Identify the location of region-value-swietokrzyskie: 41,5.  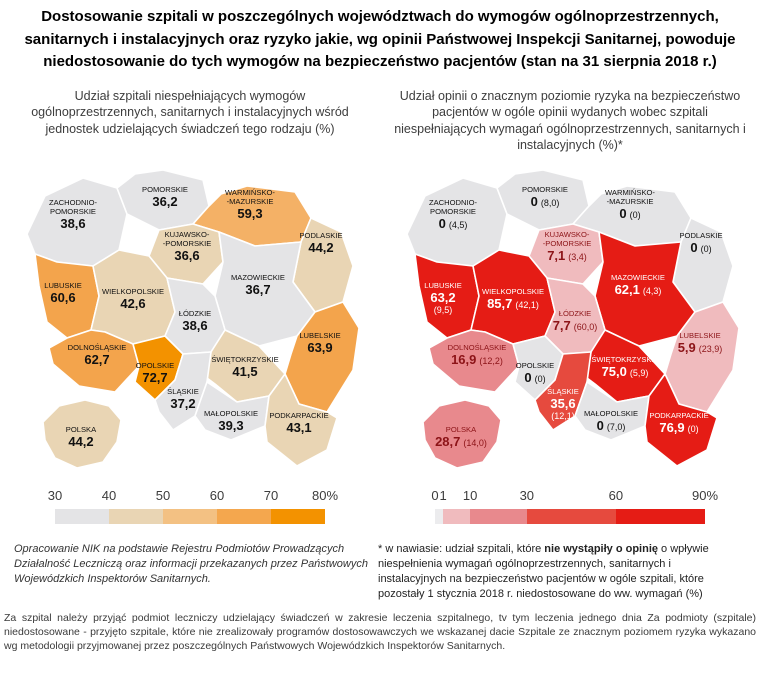
(244, 371).